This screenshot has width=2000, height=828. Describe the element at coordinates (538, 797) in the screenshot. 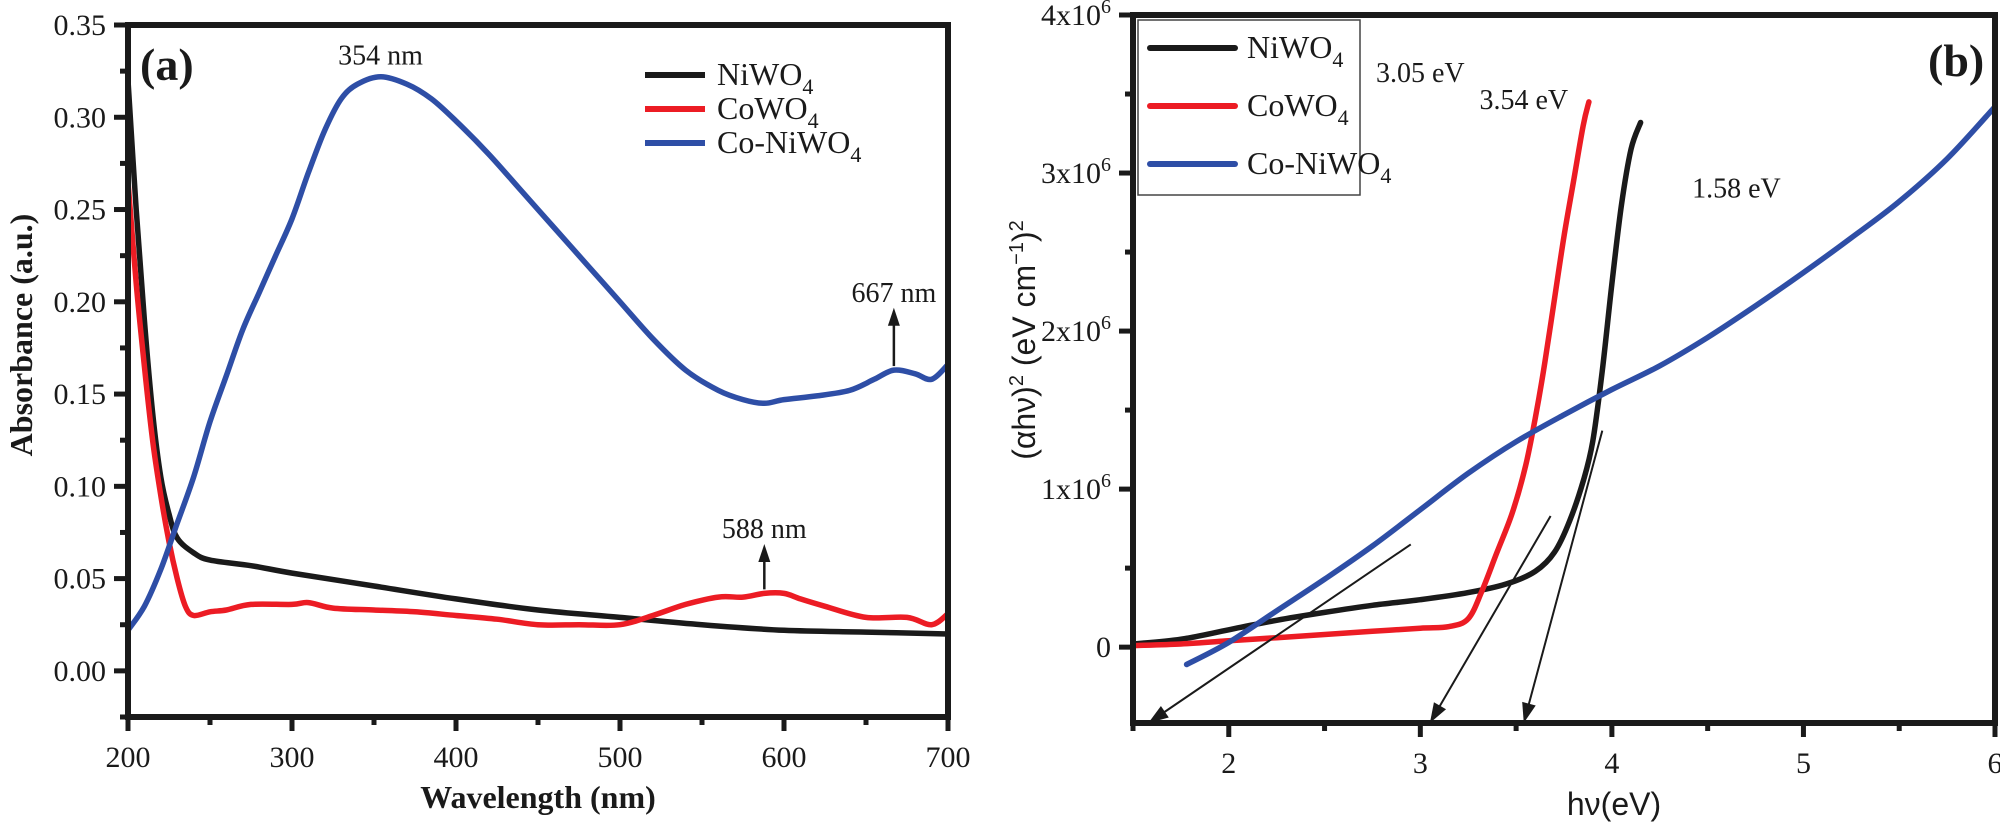

I see `panel-a-x-axis-title: Wavelength (nm)` at that location.